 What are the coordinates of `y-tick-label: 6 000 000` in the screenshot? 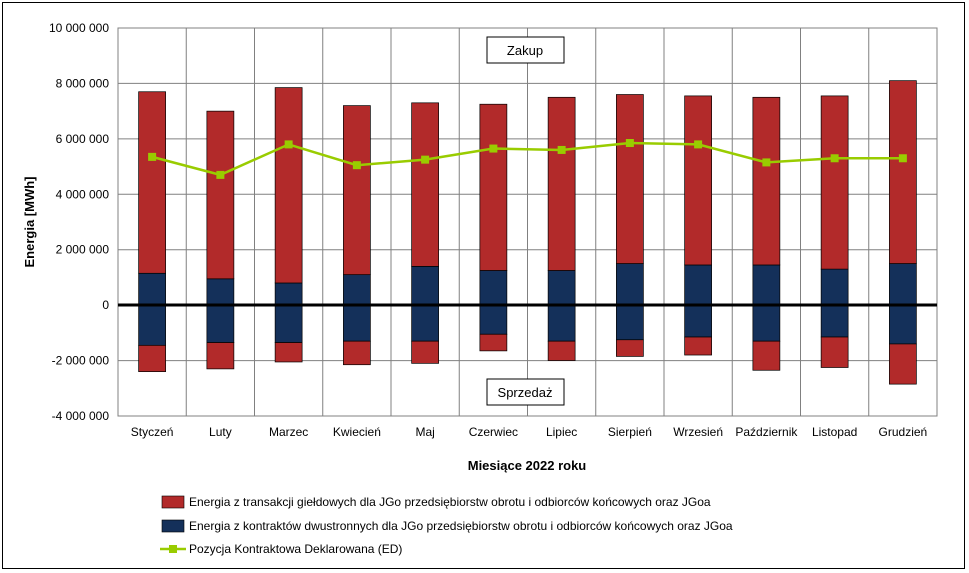 It's located at (83, 139).